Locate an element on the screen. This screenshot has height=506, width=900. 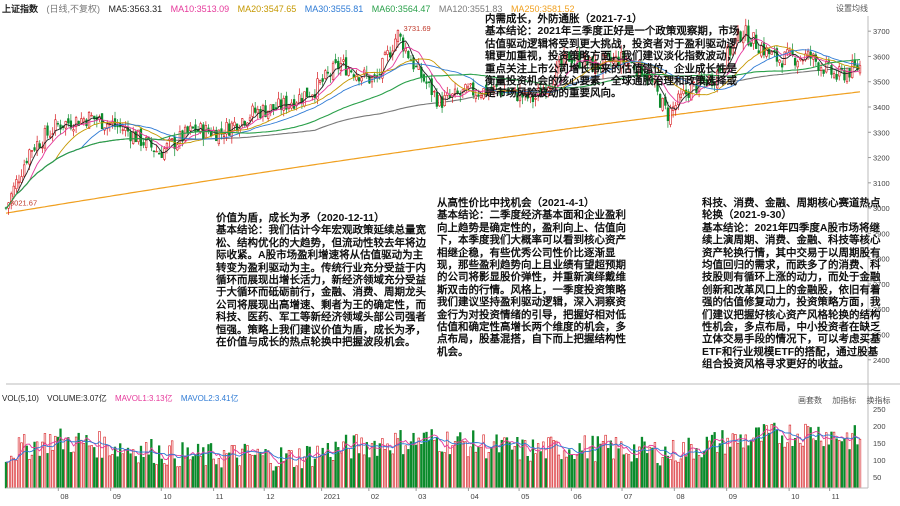
adjust-mode: (日线,不复权) is located at coordinates (73, 9).